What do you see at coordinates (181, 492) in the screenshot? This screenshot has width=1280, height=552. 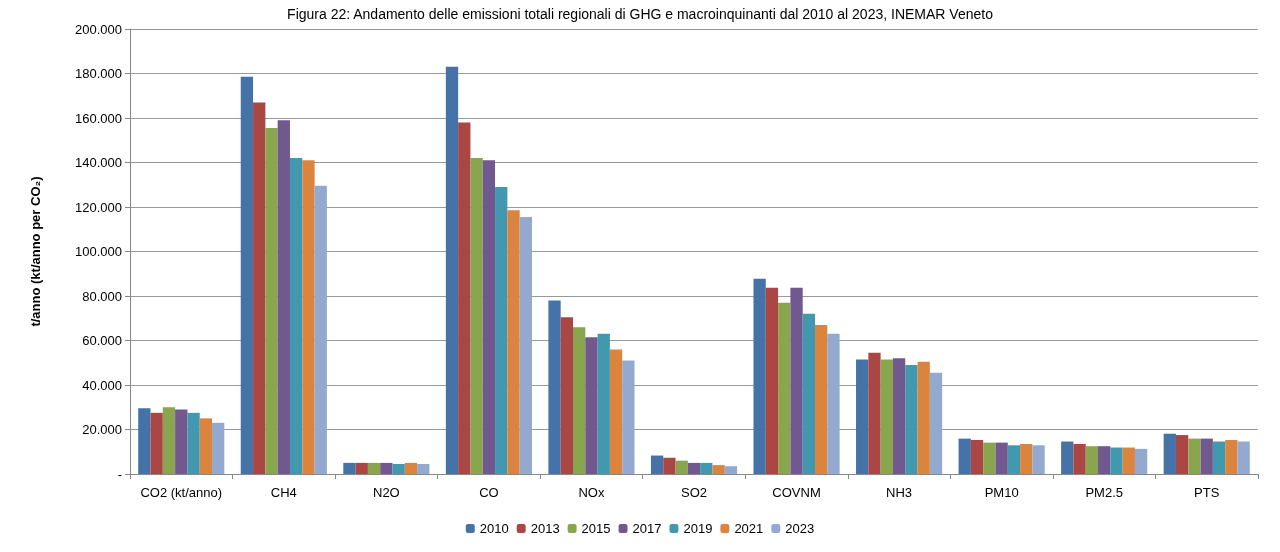 I see `x-tick-label: CO2 (kt/anno)` at bounding box center [181, 492].